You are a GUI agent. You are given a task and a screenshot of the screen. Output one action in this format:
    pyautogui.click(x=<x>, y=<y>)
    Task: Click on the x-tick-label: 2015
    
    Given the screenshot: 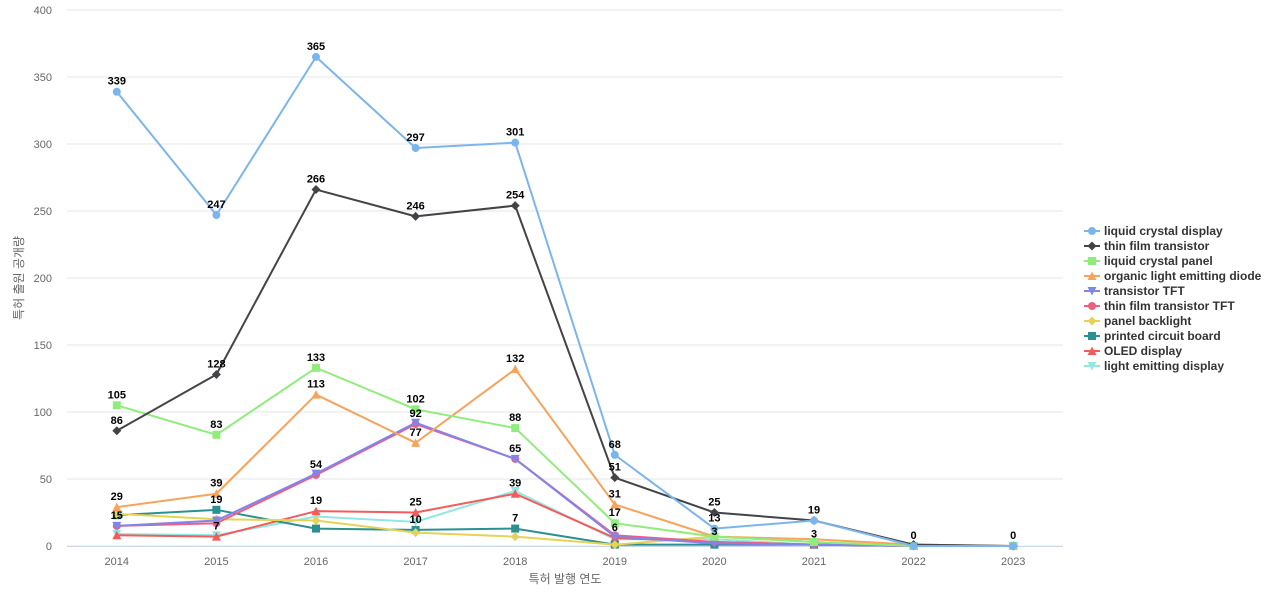 What is the action you would take?
    pyautogui.click(x=216, y=562)
    